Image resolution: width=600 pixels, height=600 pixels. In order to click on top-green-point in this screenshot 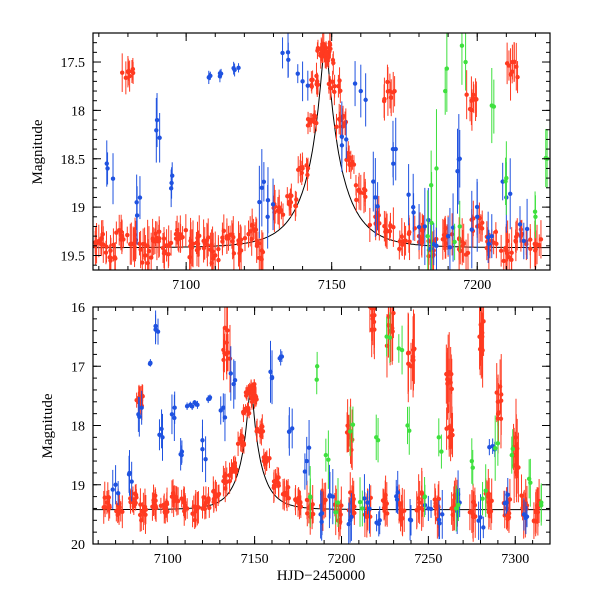, I will do `click(436, 168)`.